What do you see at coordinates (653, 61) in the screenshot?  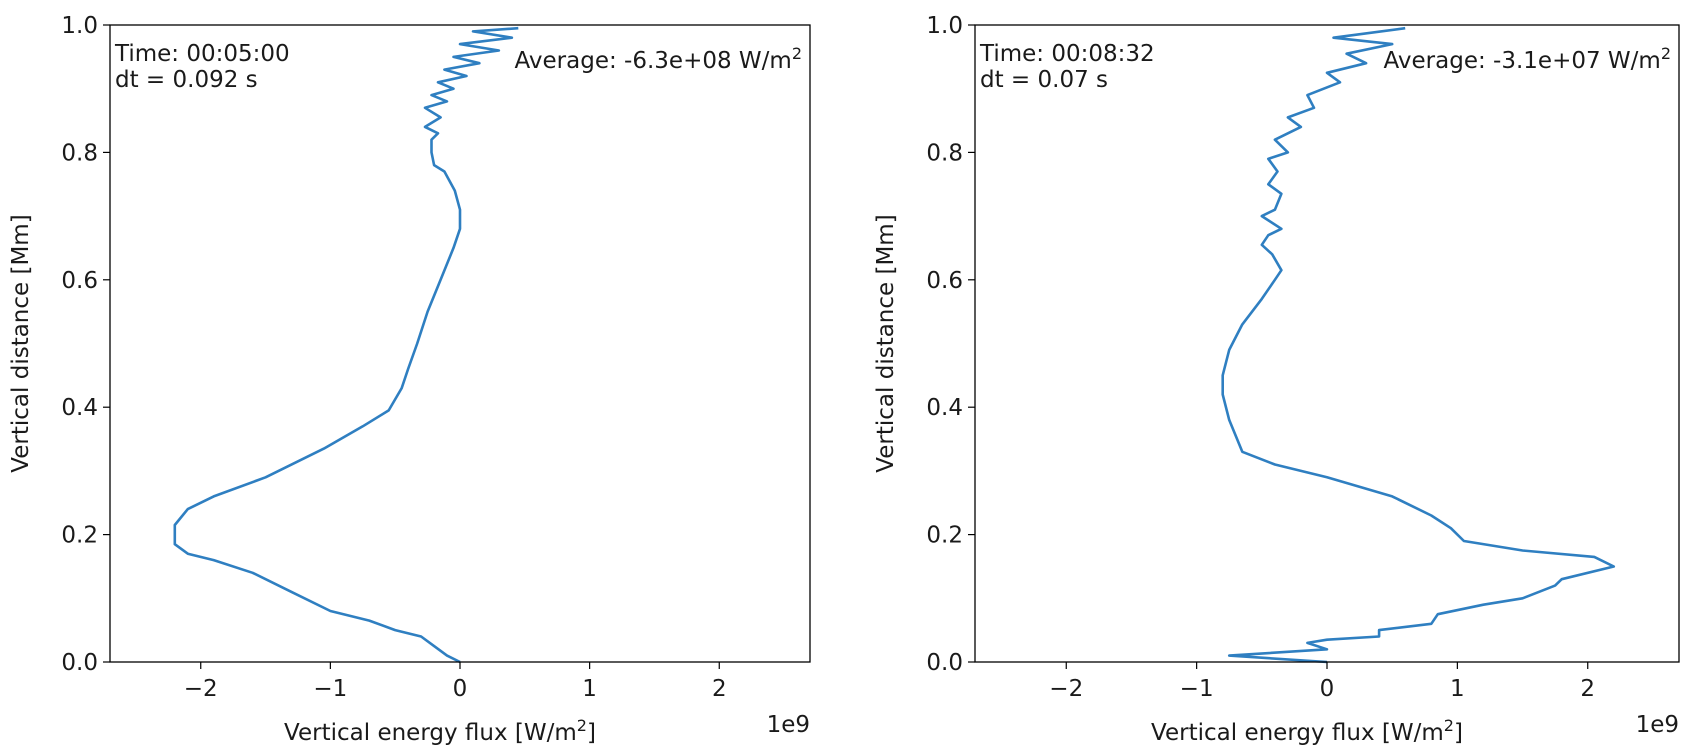 I see `average-annotation-main: Average: -6.3e+08 W/m` at bounding box center [653, 61].